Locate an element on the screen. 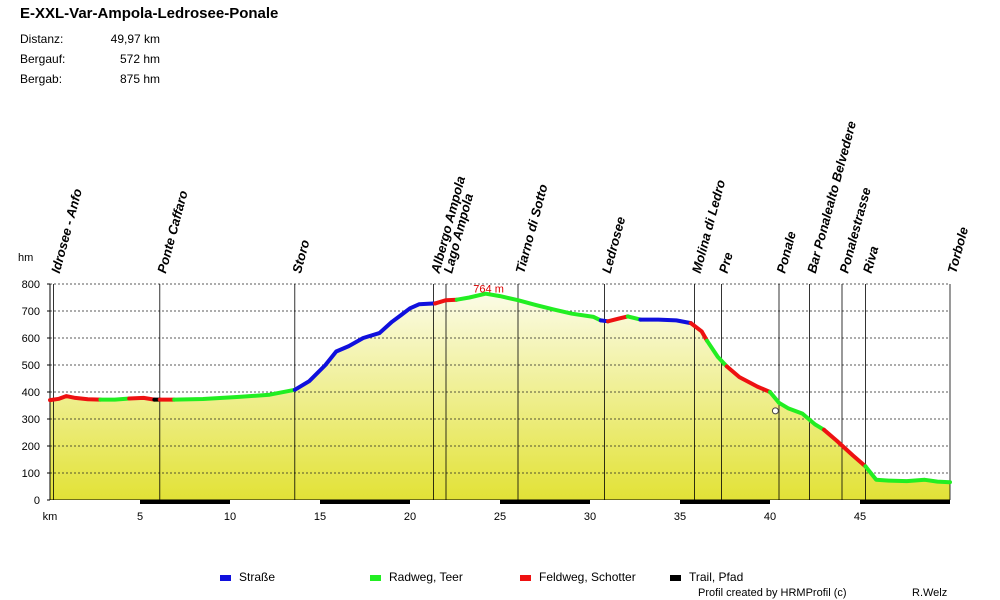  stat-value: 49,97 km is located at coordinates (135, 39).